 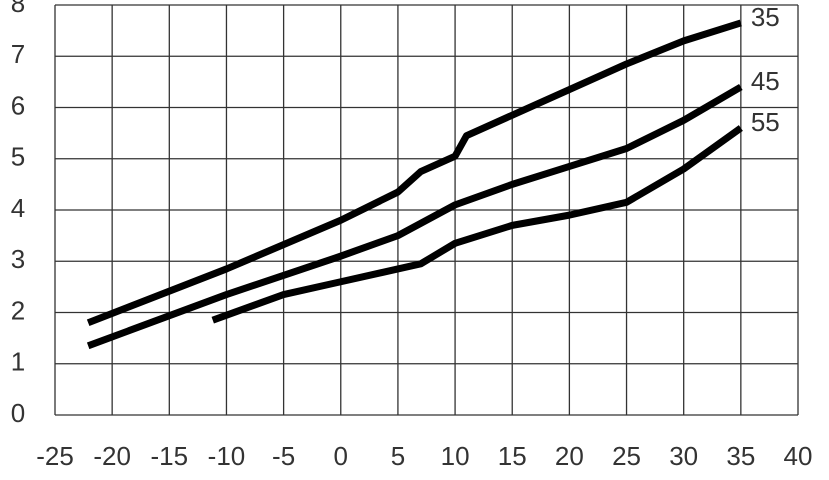 What do you see at coordinates (18, 413) in the screenshot?
I see `y-tick-label: 0` at bounding box center [18, 413].